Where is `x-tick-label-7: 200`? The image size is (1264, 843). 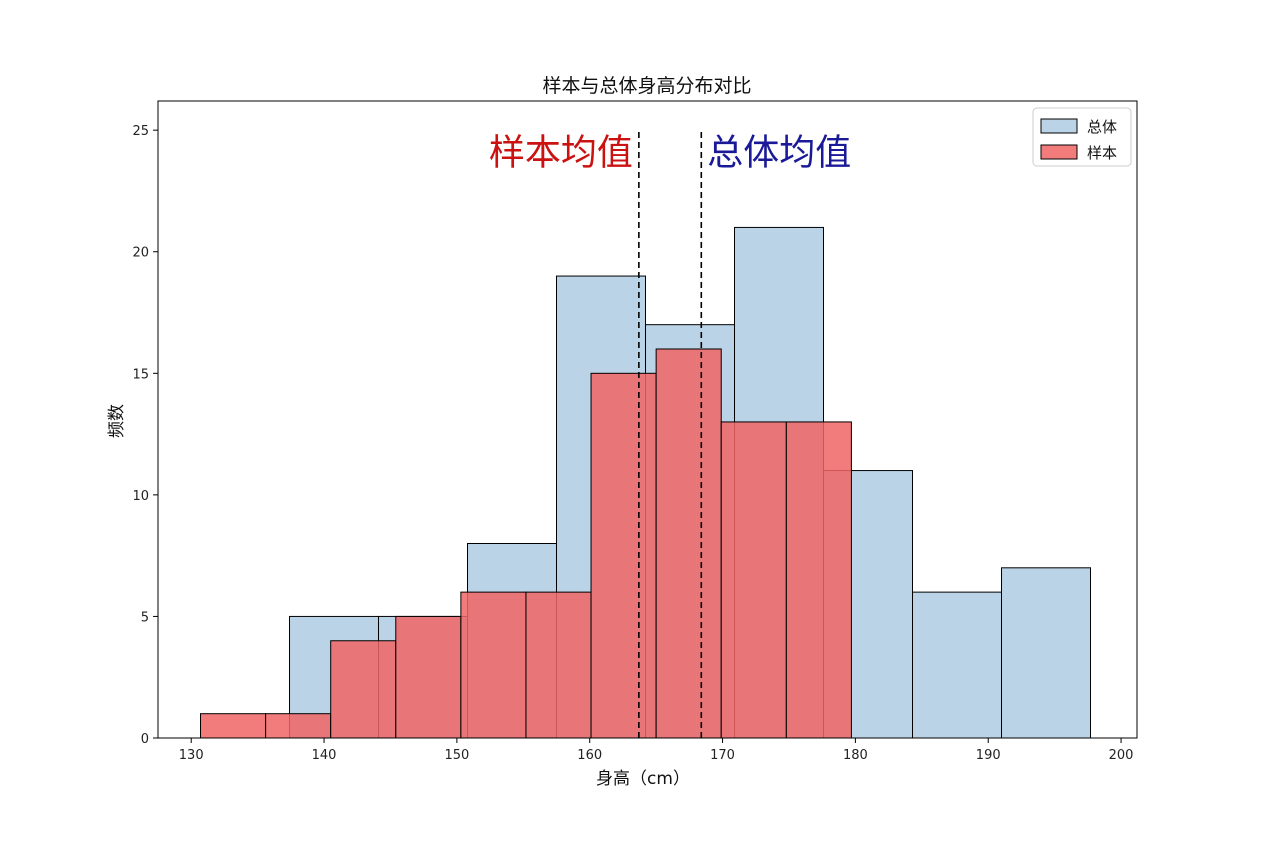
x-tick-label-7: 200 is located at coordinates (1121, 755).